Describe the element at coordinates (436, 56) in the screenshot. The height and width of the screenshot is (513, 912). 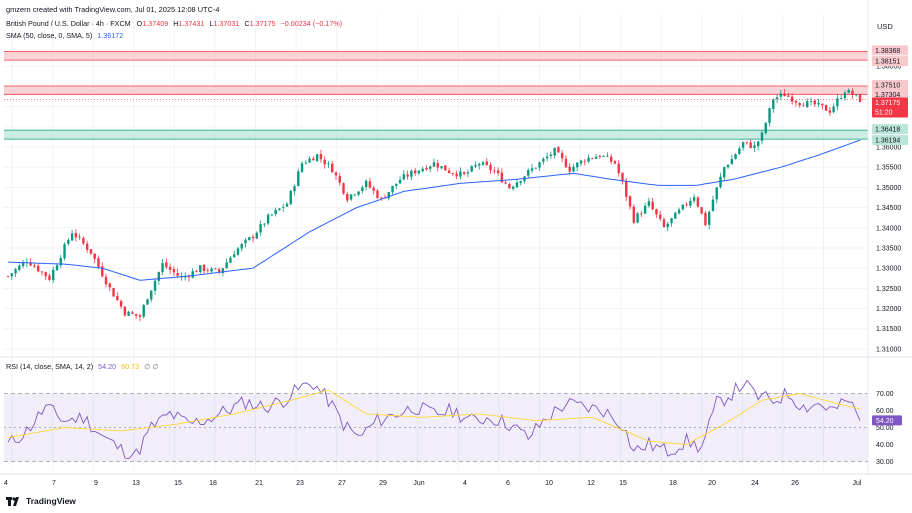
I see `resistance-zone` at that location.